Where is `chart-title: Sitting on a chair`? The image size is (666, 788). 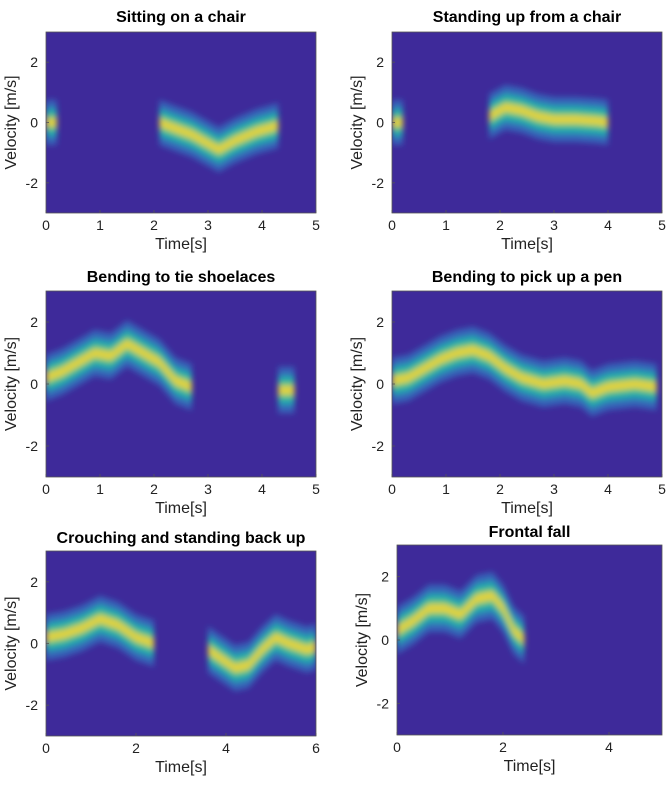 chart-title: Sitting on a chair is located at coordinates (181, 17).